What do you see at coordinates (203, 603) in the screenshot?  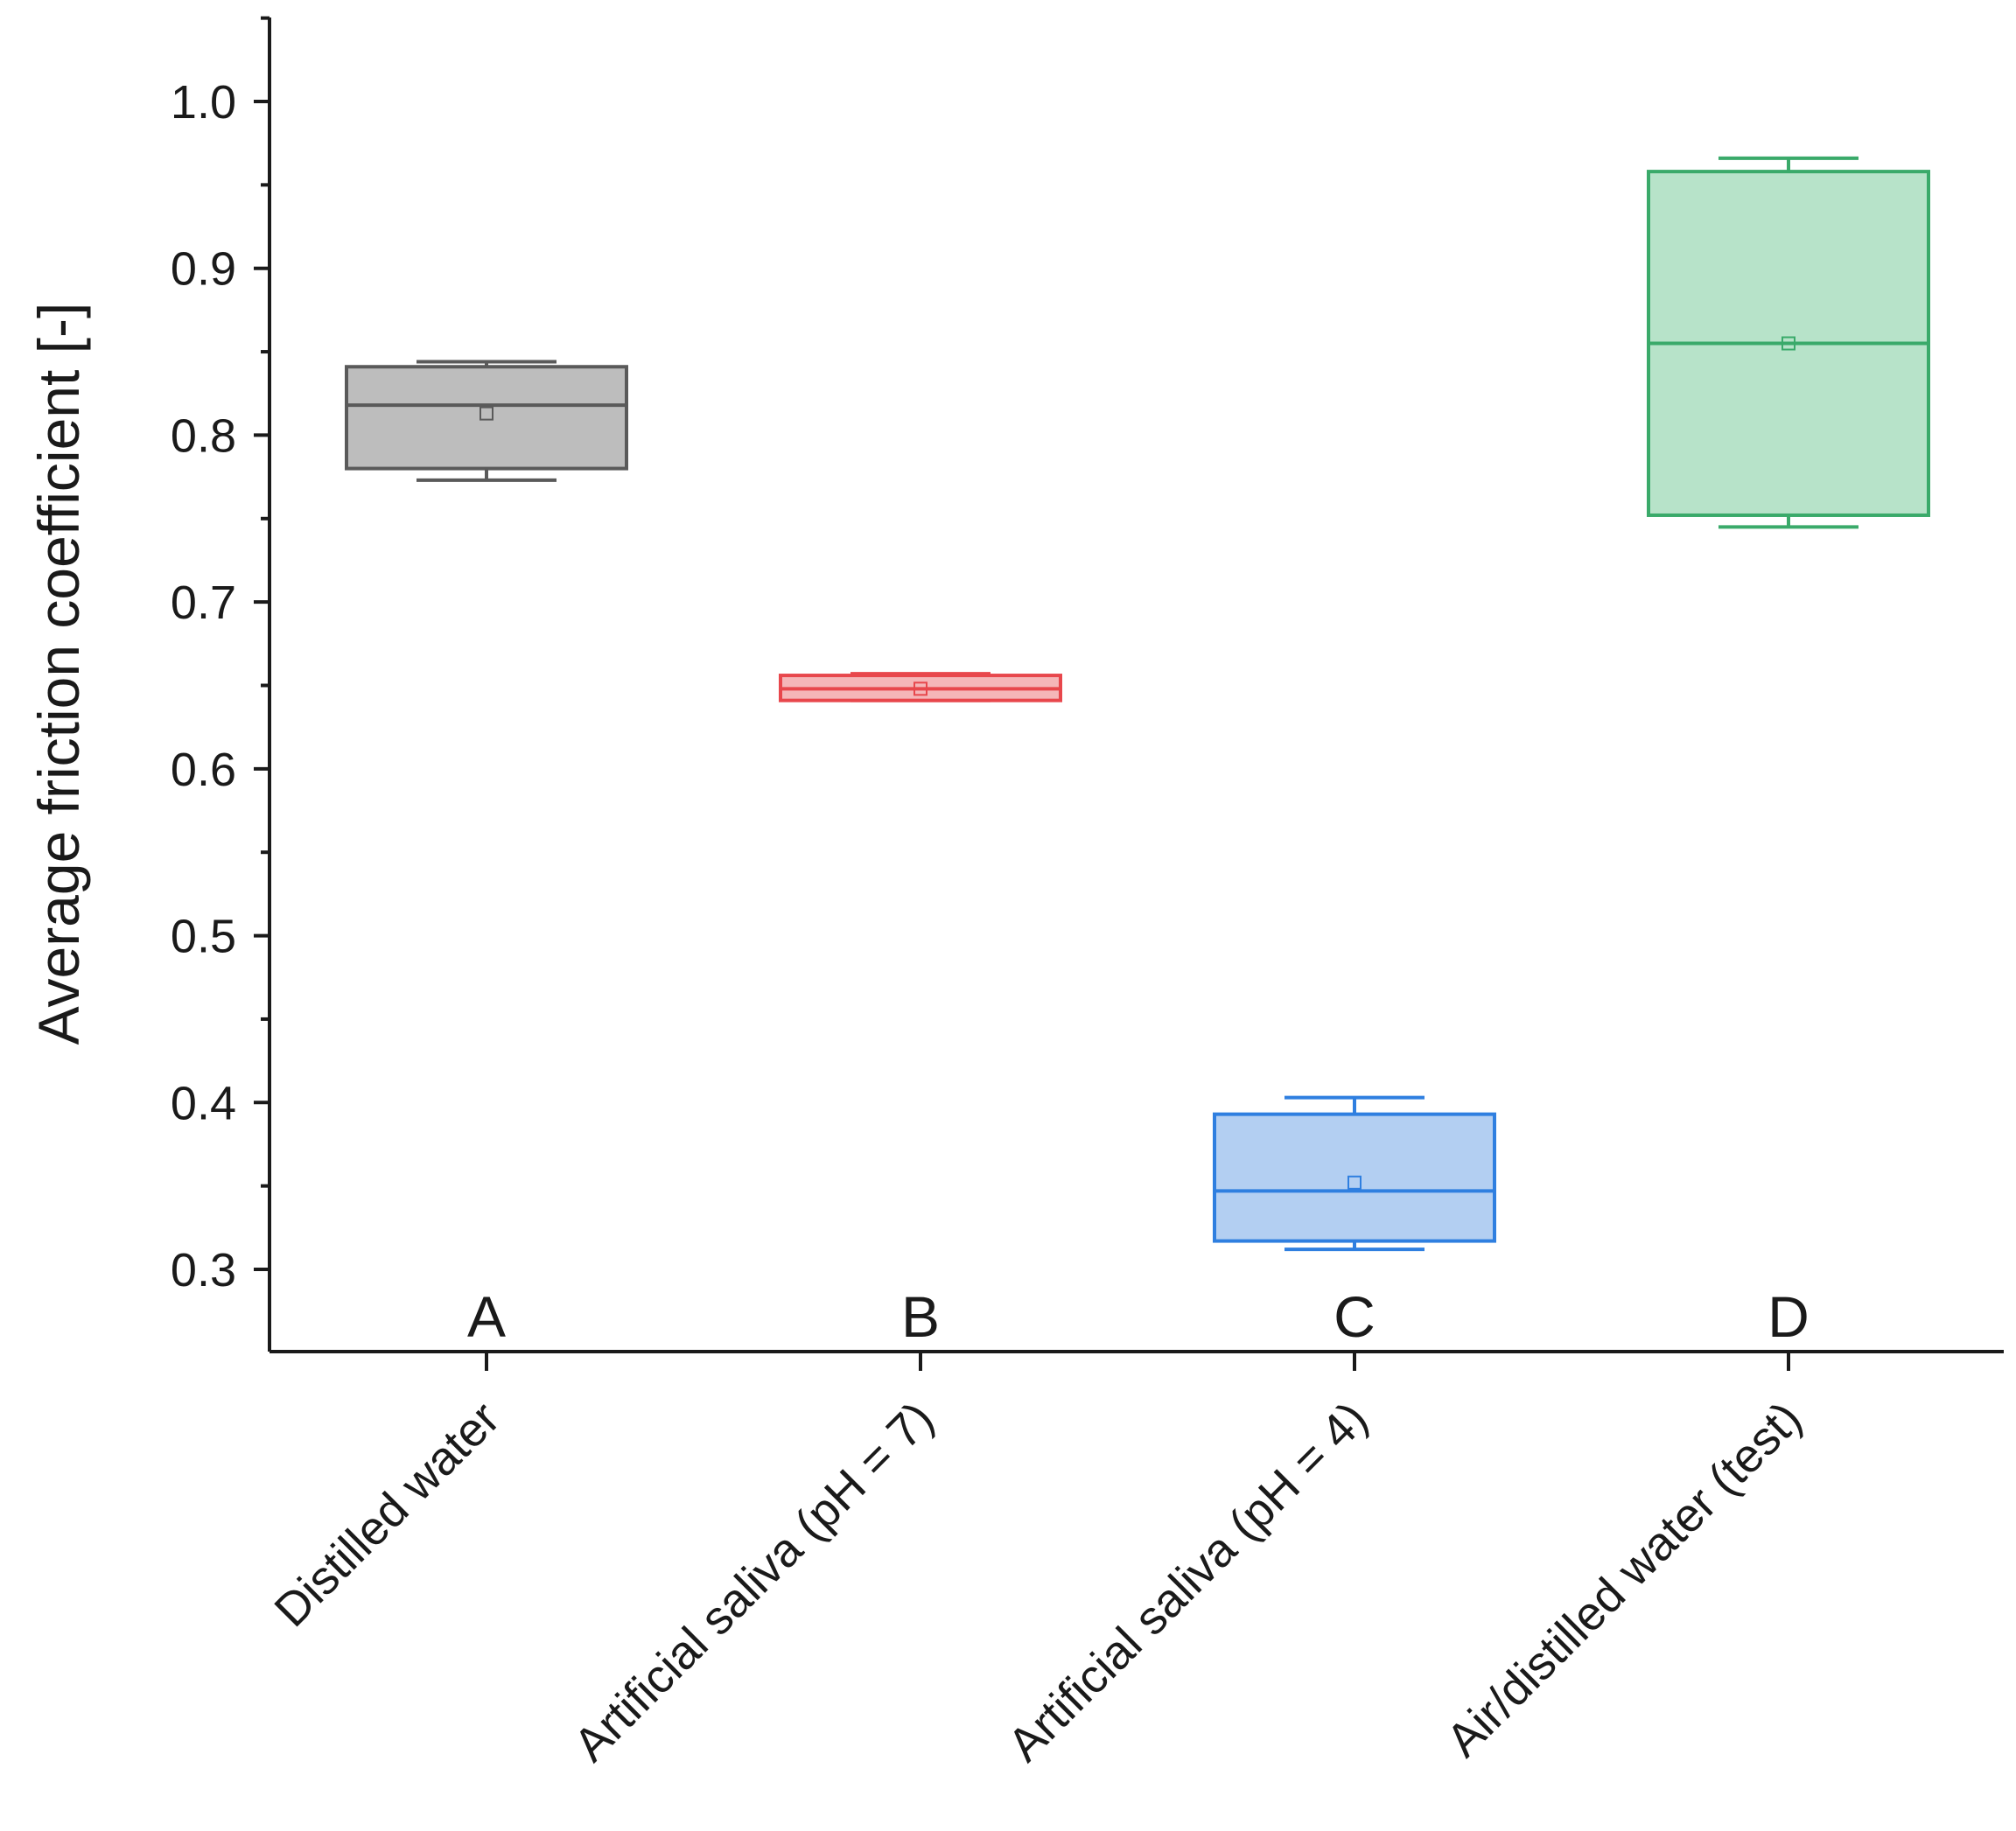 I see `y-tick-label: 0.7` at bounding box center [203, 603].